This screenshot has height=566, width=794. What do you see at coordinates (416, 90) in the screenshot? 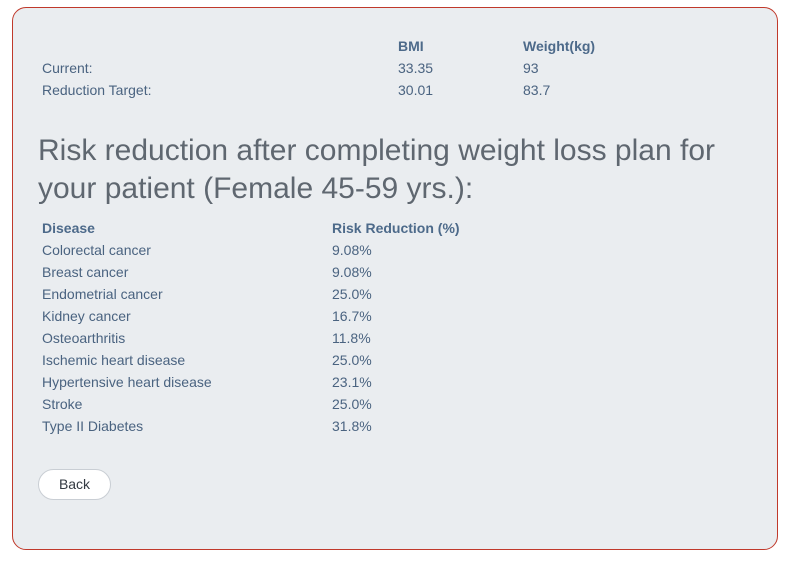
I see `target-bmi-value: 30.01` at bounding box center [416, 90].